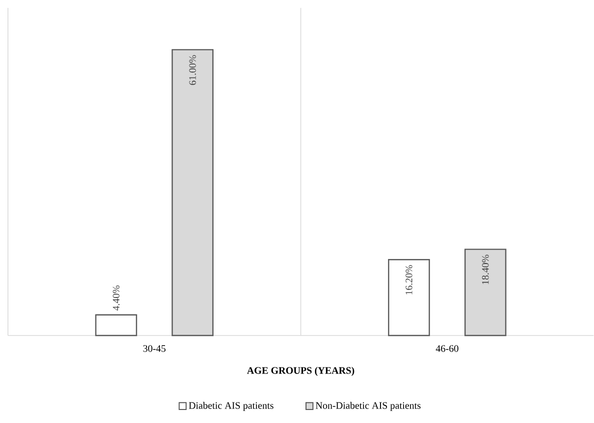  I want to click on x-axis-title: AGE GROUPS (YEARS), so click(300, 371).